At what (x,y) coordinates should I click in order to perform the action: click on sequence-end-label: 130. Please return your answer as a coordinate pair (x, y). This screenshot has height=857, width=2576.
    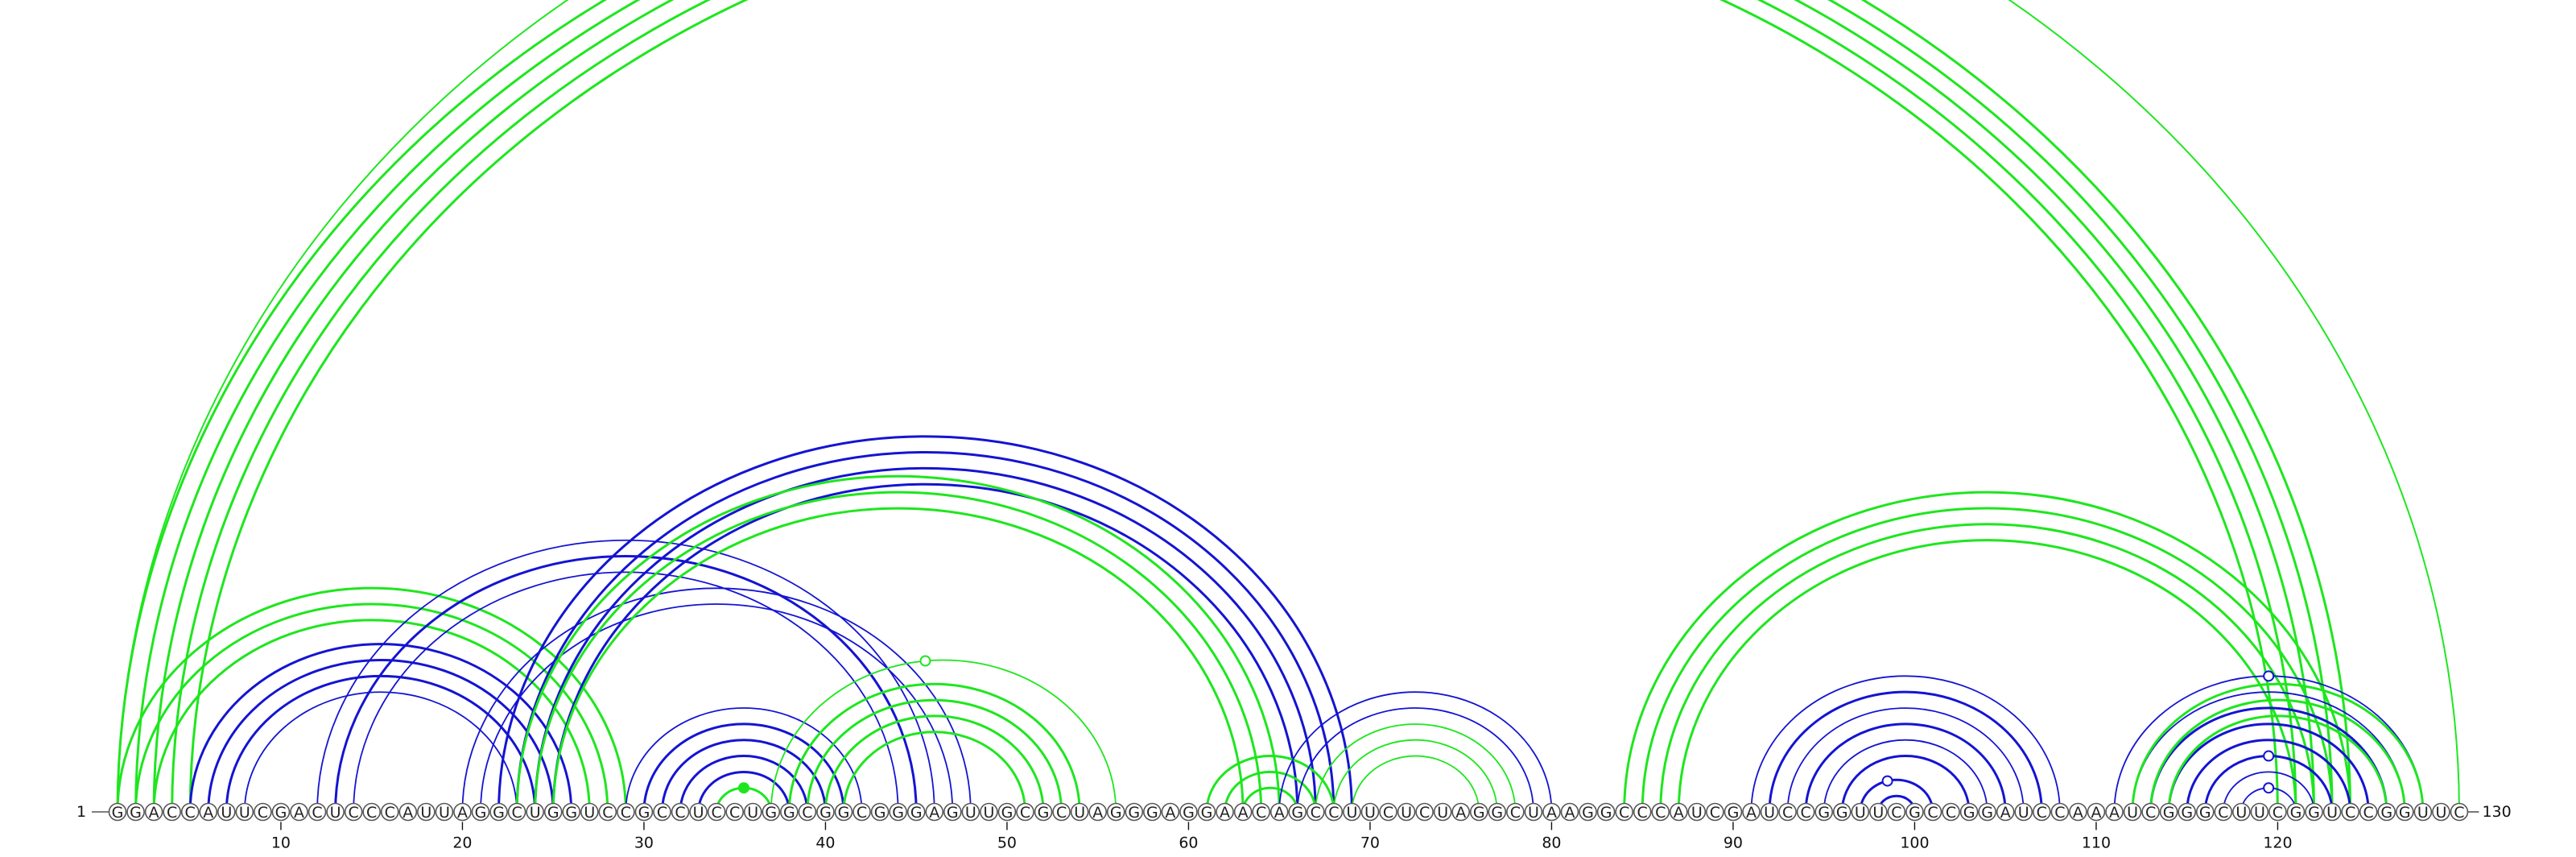
    Looking at the image, I should click on (2496, 812).